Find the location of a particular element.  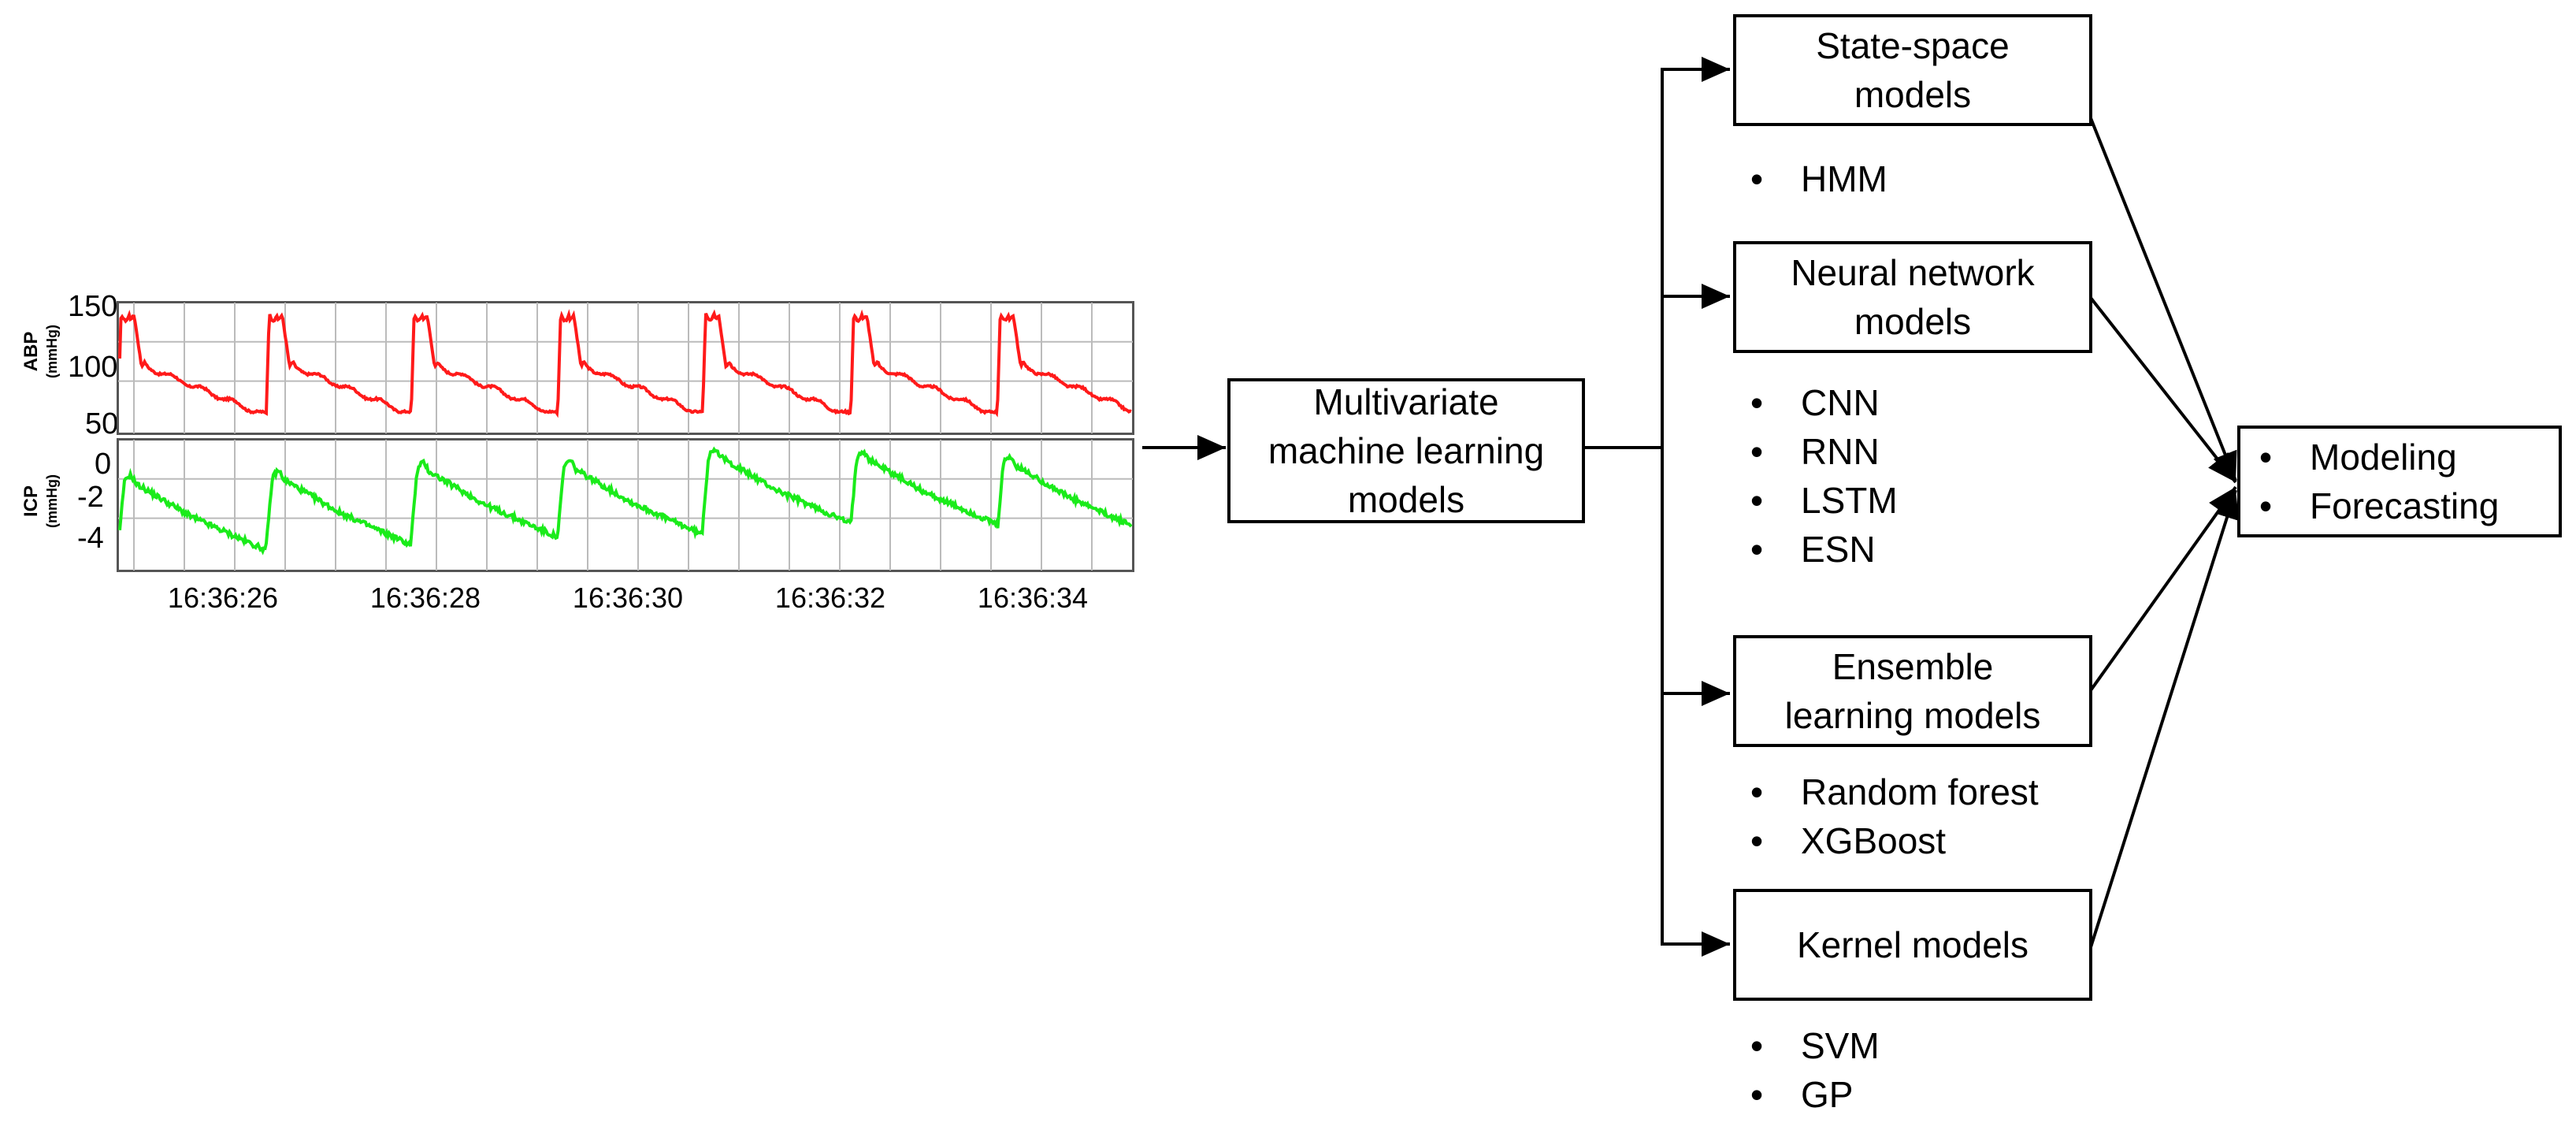

ensemble-list: Random forest XGBoost is located at coordinates (1894, 817).